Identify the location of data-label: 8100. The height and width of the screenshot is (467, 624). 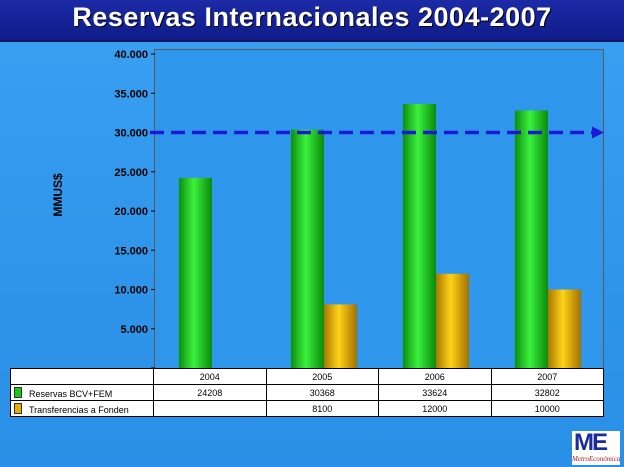
(322, 408).